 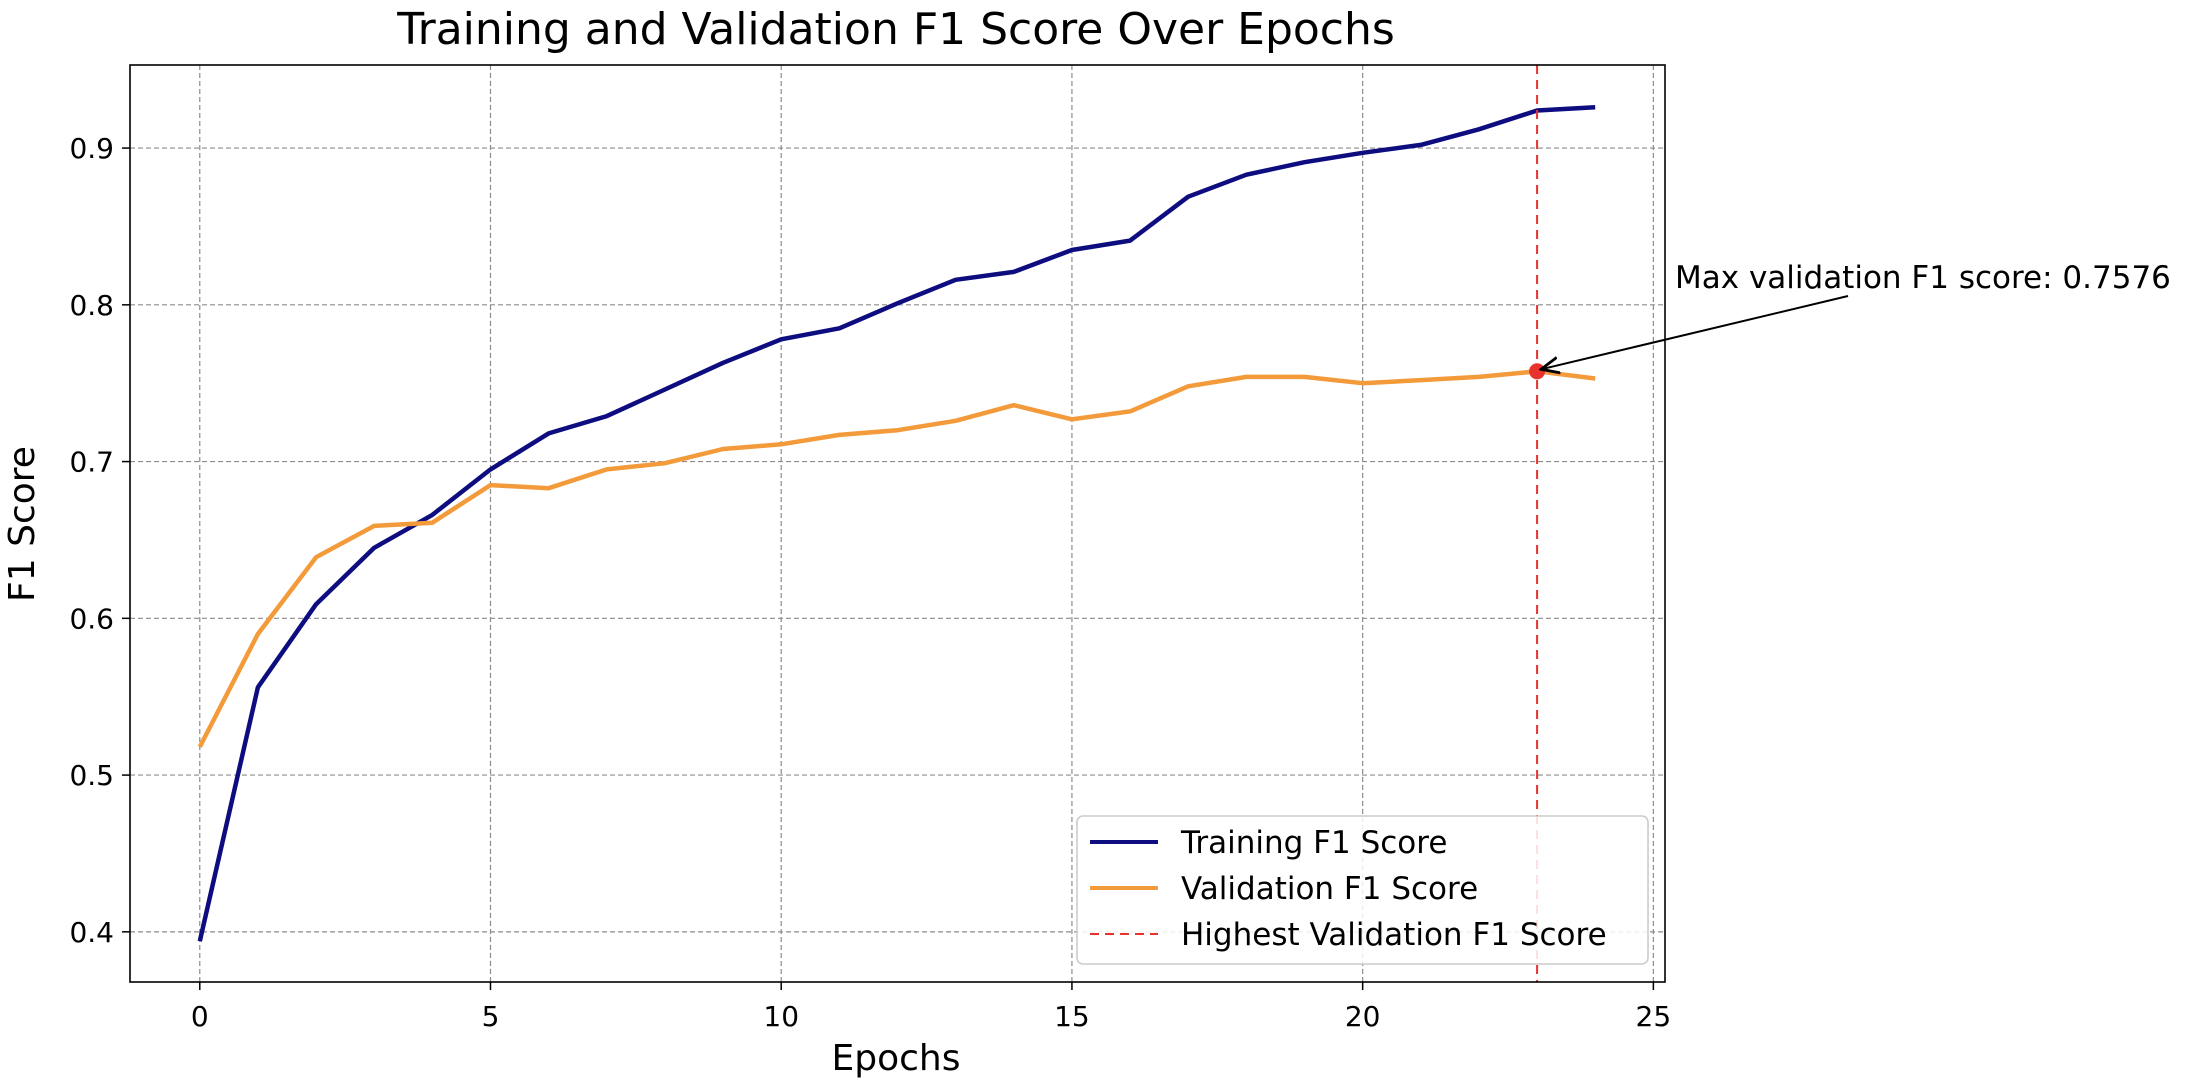 I want to click on y-tick-label: 0.9, so click(x=91, y=148).